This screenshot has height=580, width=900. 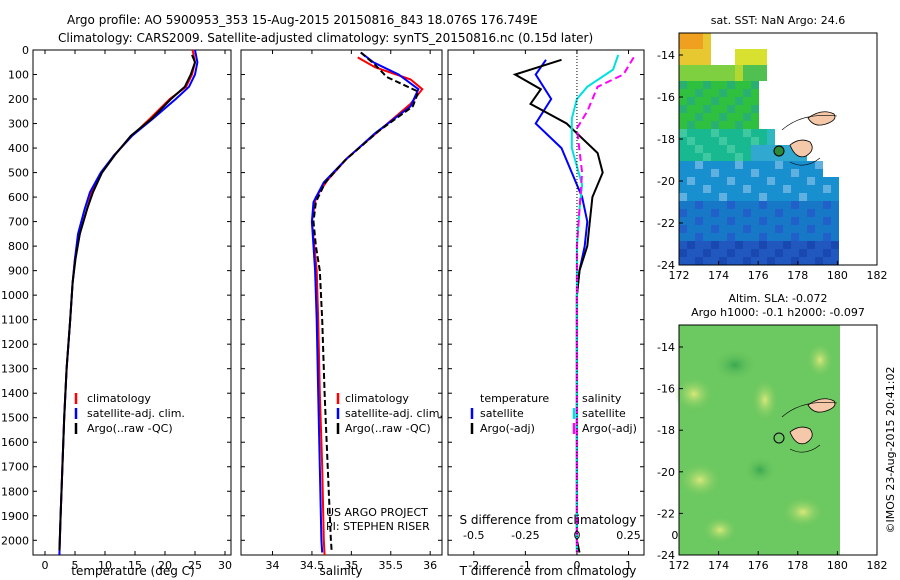 I want to click on sst-map-axis: 172 174 176 178 180 182 -14 -16 -18 -20 -22 -24, so click(x=772, y=165).